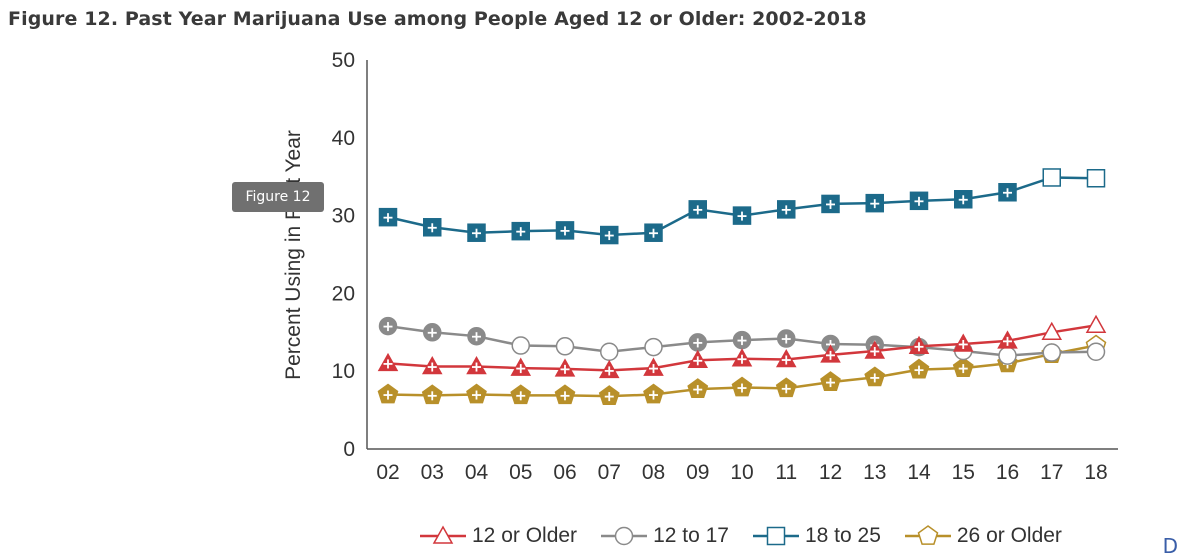 The image size is (1200, 558). I want to click on x-tick-label: 02, so click(387, 472).